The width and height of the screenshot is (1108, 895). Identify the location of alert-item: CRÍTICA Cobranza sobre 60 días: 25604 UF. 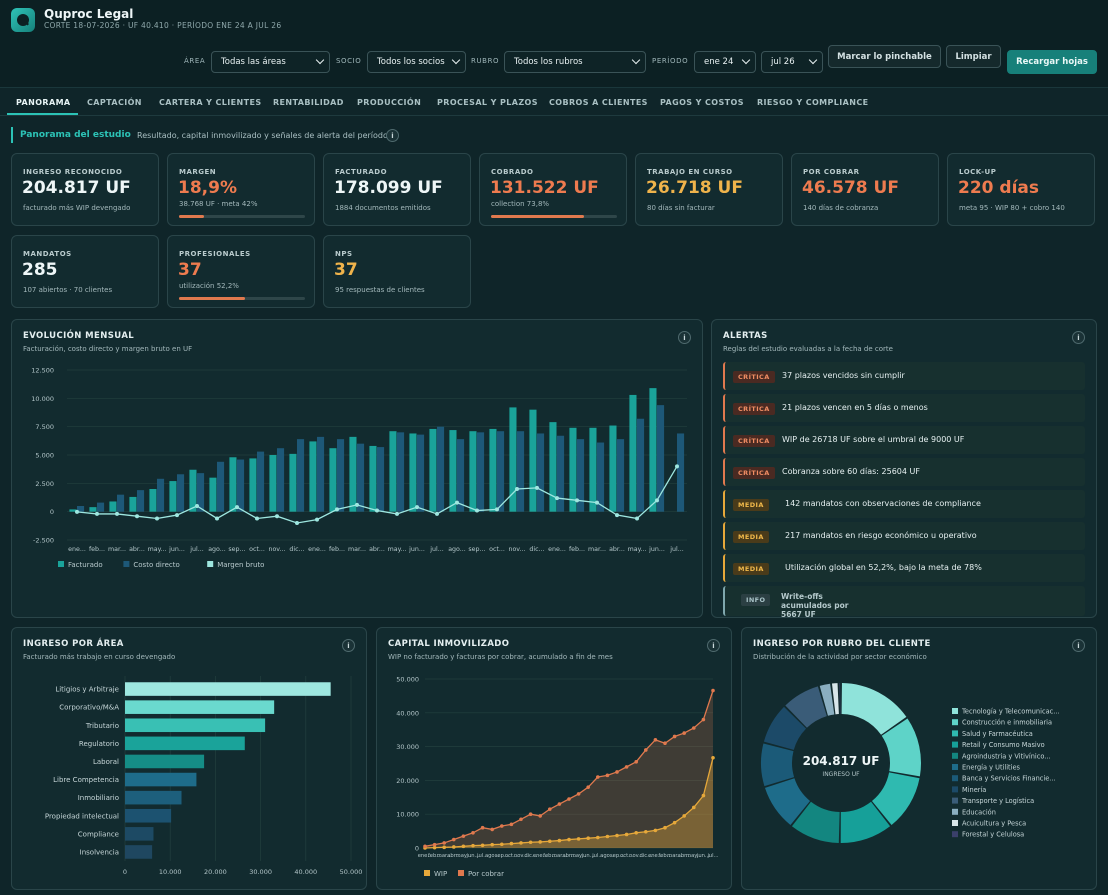
(904, 472).